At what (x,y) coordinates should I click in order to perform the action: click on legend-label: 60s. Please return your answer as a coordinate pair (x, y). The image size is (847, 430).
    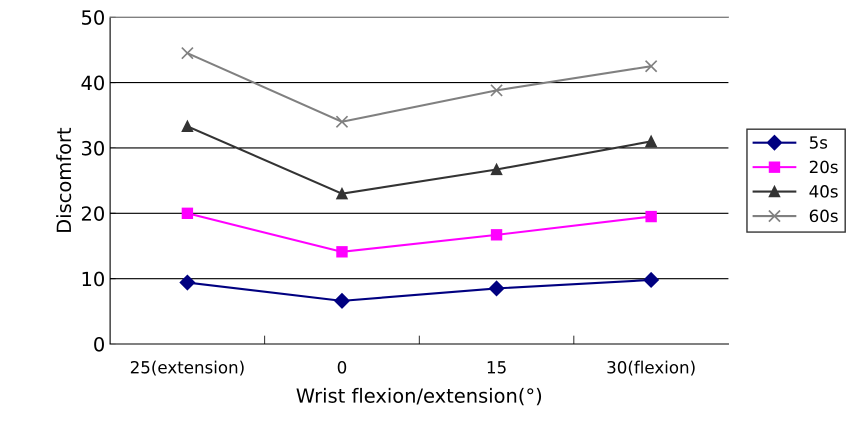
    Looking at the image, I should click on (824, 216).